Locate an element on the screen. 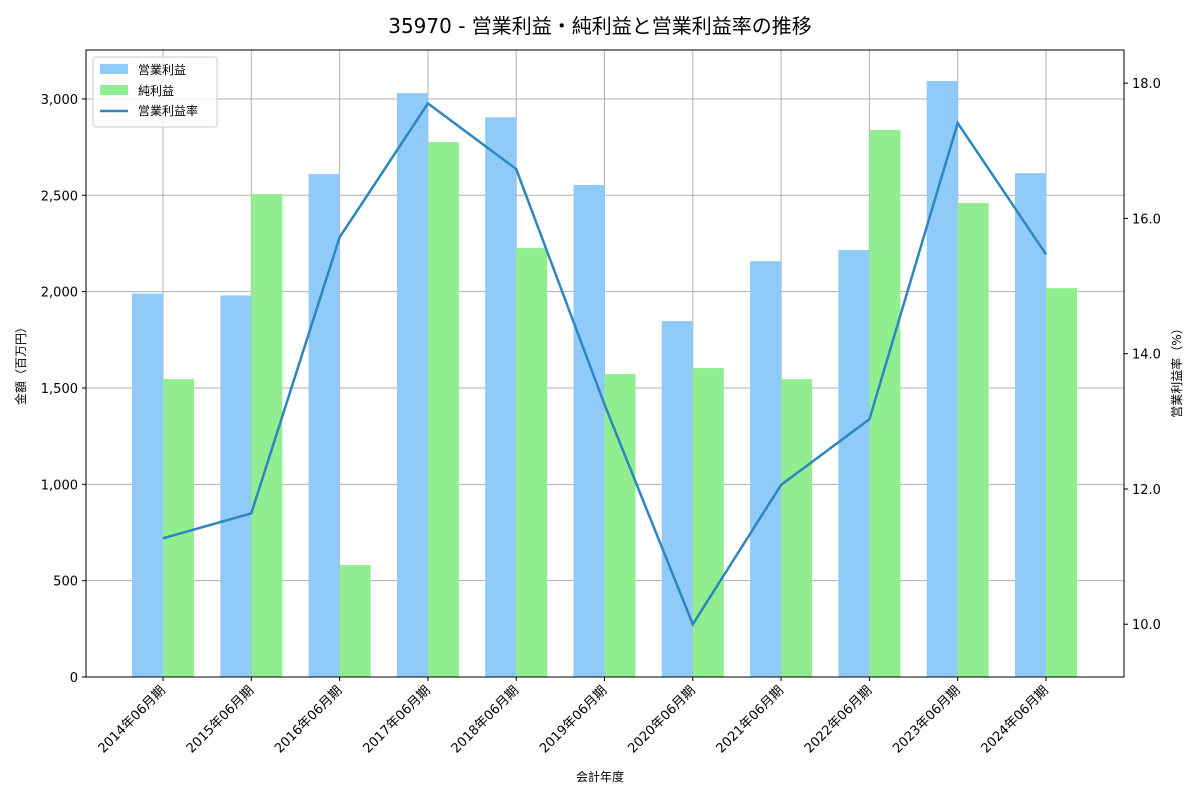 The image size is (1200, 800). x-tick-label: 2019年06月期 is located at coordinates (573, 719).